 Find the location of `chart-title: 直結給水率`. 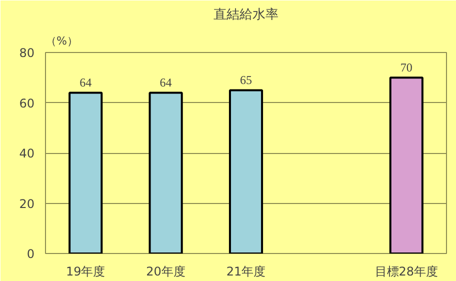

chart-title: 直結給水率 is located at coordinates (246, 14).